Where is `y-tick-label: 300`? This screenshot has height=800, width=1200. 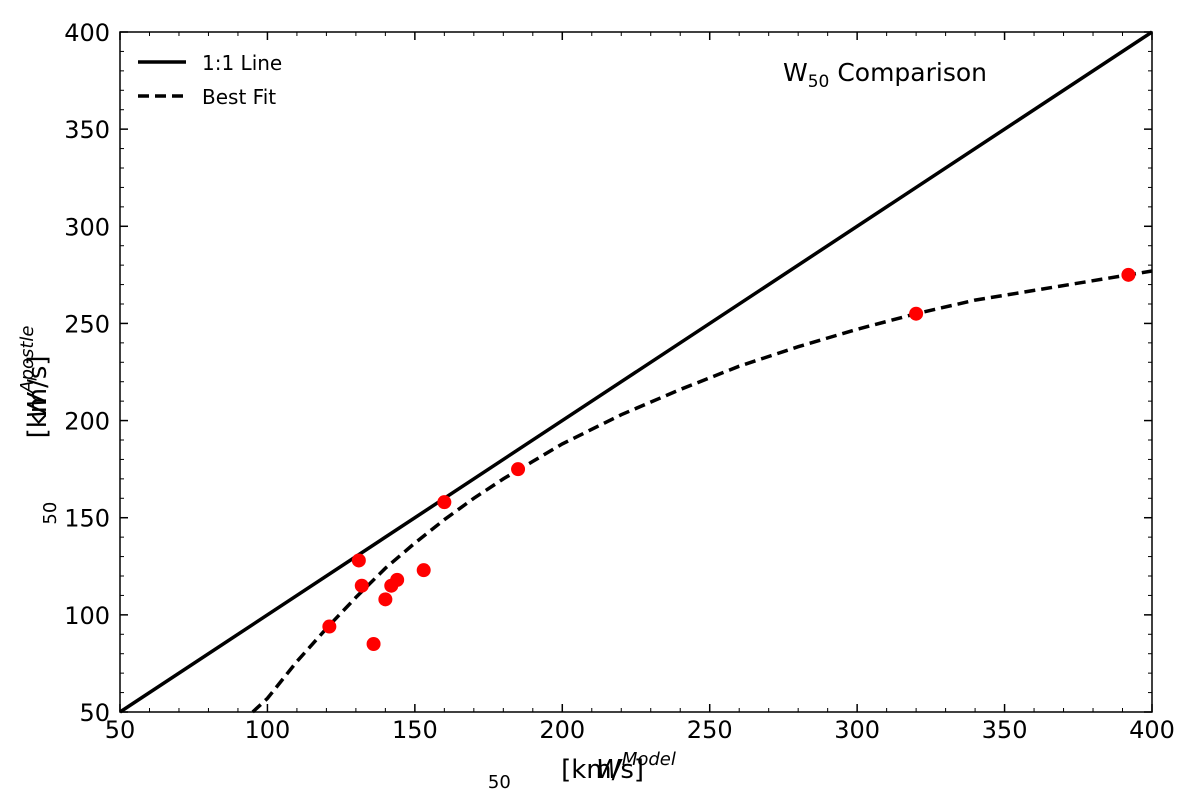
y-tick-label: 300 is located at coordinates (87, 227).